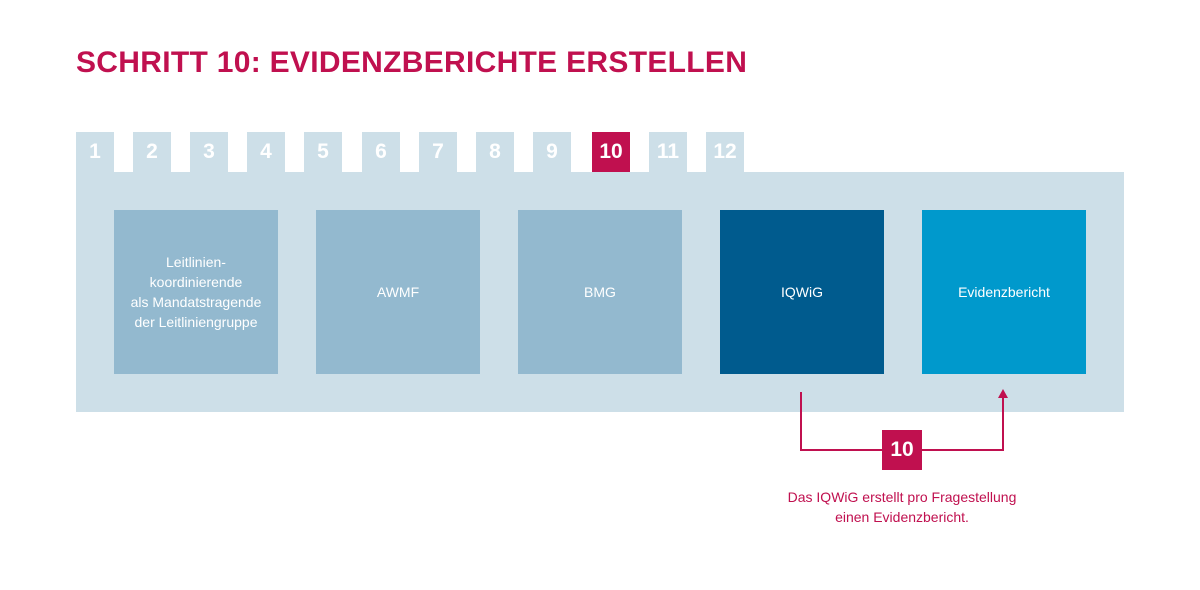 This screenshot has height=590, width=1200. What do you see at coordinates (266, 152) in the screenshot?
I see `step-tab-4: 4` at bounding box center [266, 152].